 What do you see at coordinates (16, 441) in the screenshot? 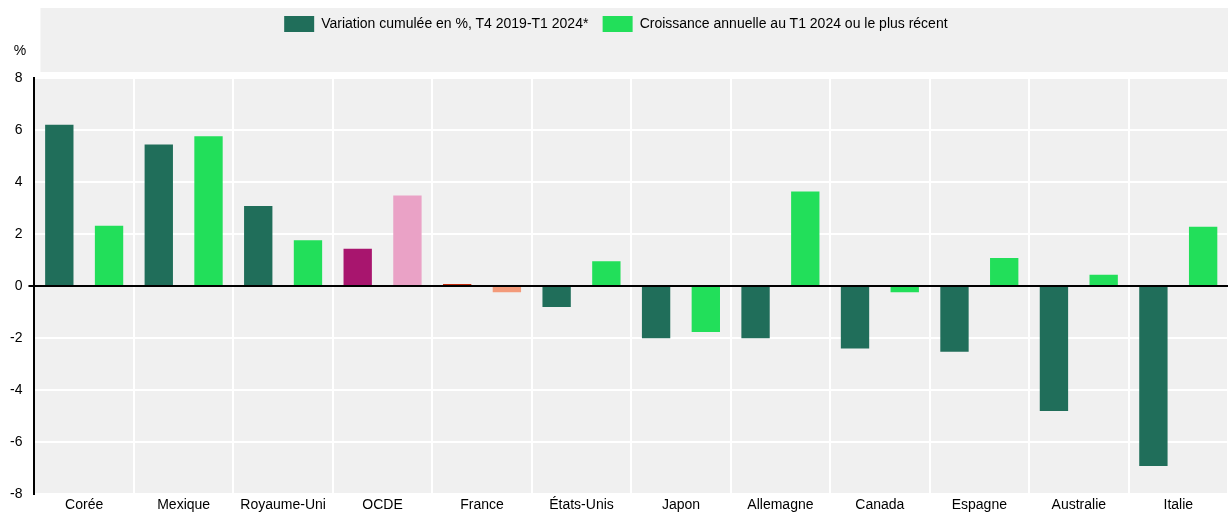
I see `y-tick-label: -6` at bounding box center [16, 441].